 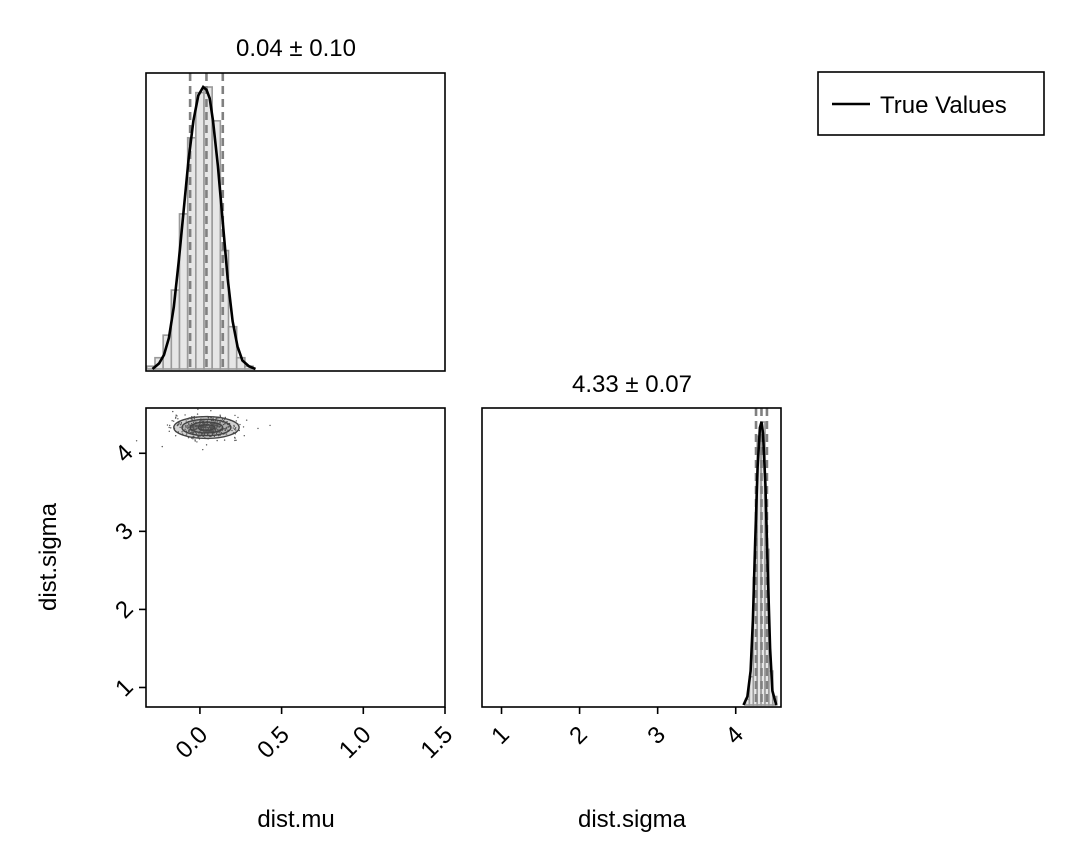 What do you see at coordinates (355, 742) in the screenshot?
I see `mu-x-tick-label: 1.0` at bounding box center [355, 742].